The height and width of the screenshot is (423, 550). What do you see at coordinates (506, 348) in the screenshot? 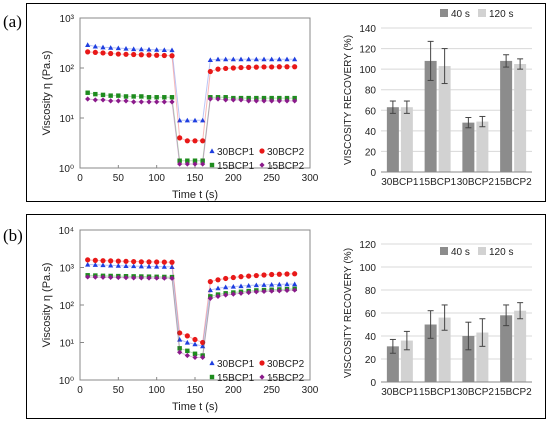
I see `bar-40 s-15BCP2` at bounding box center [506, 348].